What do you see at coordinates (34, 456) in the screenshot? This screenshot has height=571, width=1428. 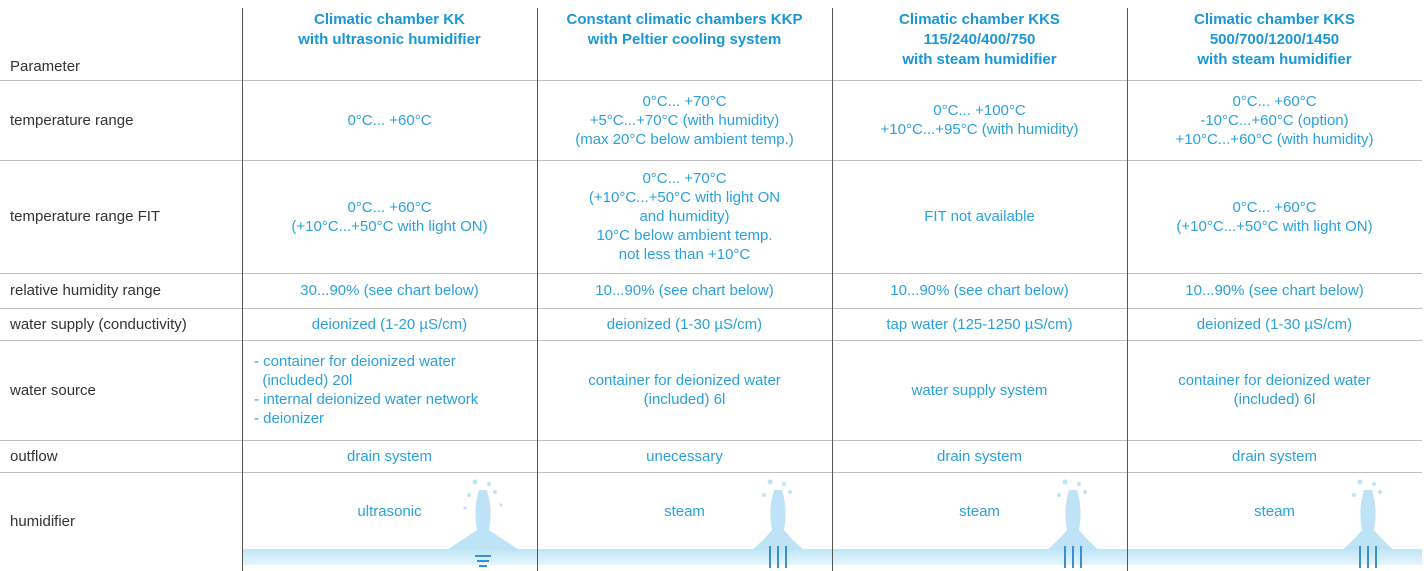 I see `cell-text: outflow` at bounding box center [34, 456].